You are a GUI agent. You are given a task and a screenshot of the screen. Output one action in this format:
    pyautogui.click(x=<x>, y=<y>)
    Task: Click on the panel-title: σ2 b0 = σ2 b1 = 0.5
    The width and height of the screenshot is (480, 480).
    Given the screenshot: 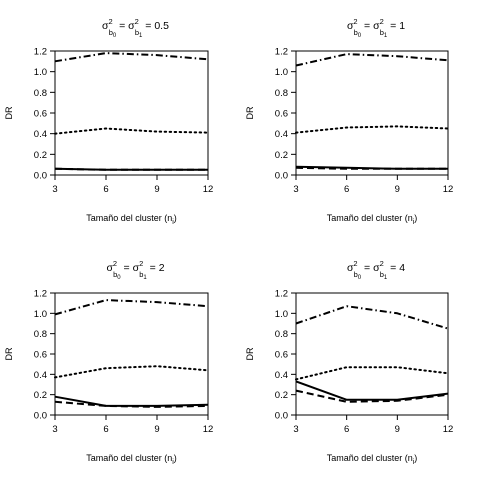 What is the action you would take?
    pyautogui.click(x=135, y=28)
    